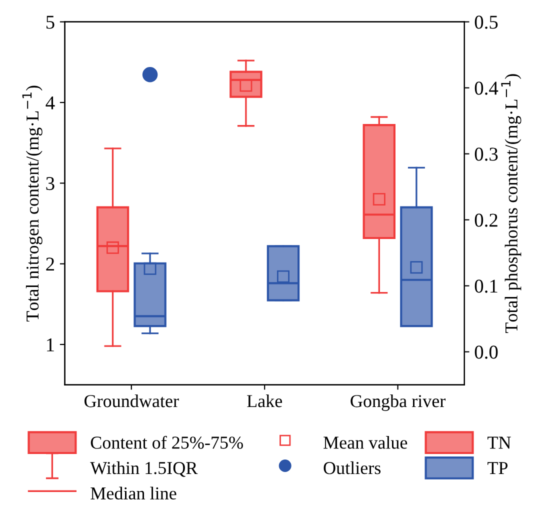 This screenshot has height=520, width=540. Describe the element at coordinates (352, 467) in the screenshot. I see `text: Outliers` at that location.